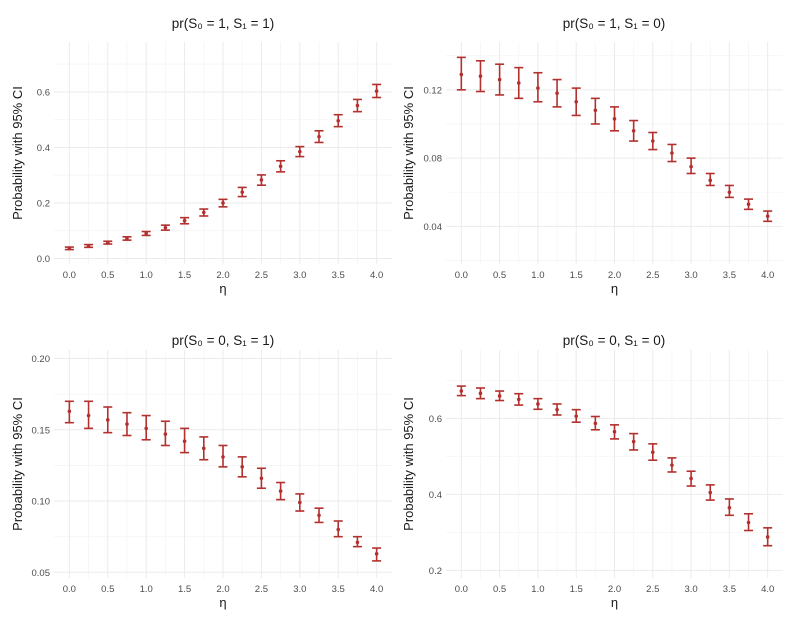 The image size is (797, 638). Describe the element at coordinates (41, 573) in the screenshot. I see `y-tick-label: 0.05` at that location.